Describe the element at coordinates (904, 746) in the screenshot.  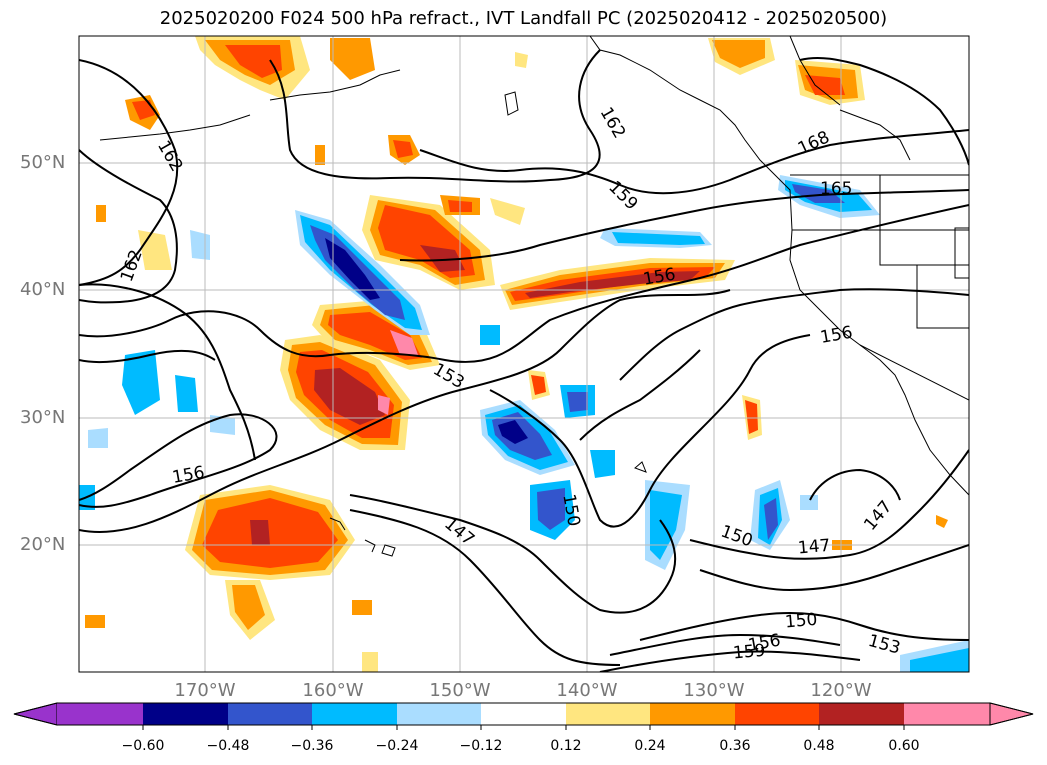
I see `colorbar-tick-label: 0.60` at that location.